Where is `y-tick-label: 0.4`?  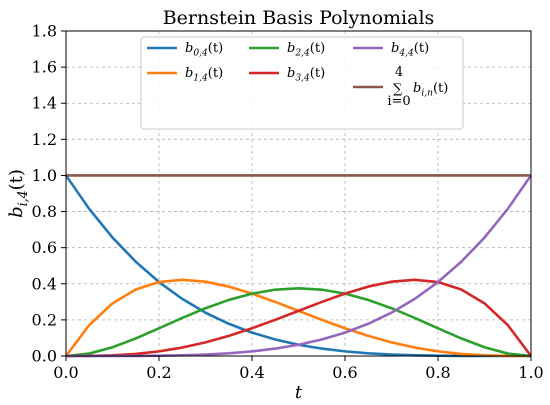
y-tick-label: 0.4 is located at coordinates (44, 283).